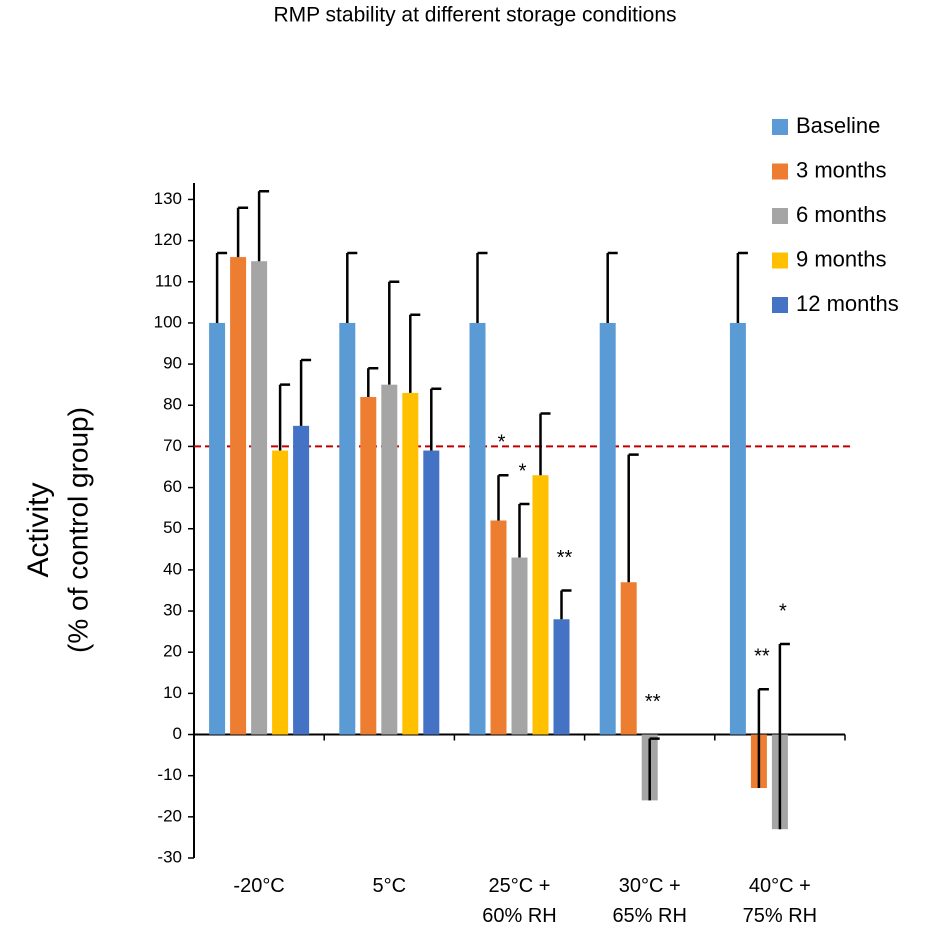 The width and height of the screenshot is (950, 938). I want to click on legend-label: 9 months, so click(841, 258).